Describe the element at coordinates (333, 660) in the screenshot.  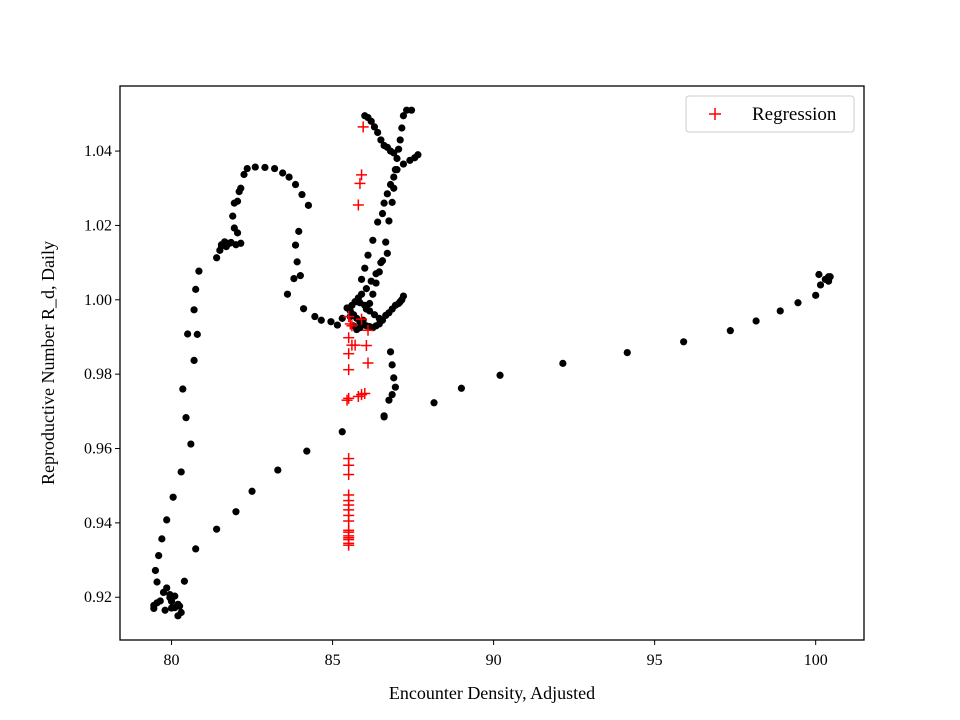
I see `x-tick-label: 85` at that location.